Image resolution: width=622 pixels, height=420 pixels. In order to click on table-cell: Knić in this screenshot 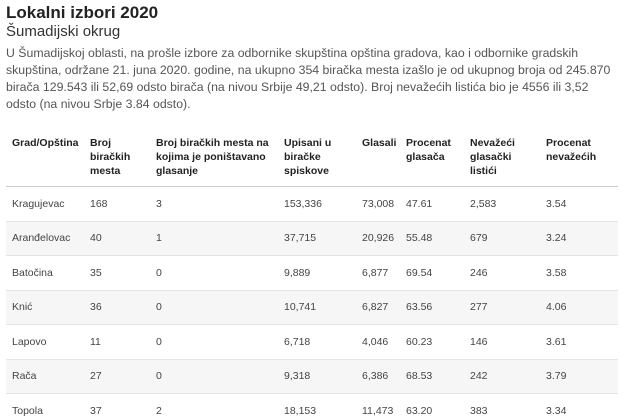, I will do `click(45, 307)`.